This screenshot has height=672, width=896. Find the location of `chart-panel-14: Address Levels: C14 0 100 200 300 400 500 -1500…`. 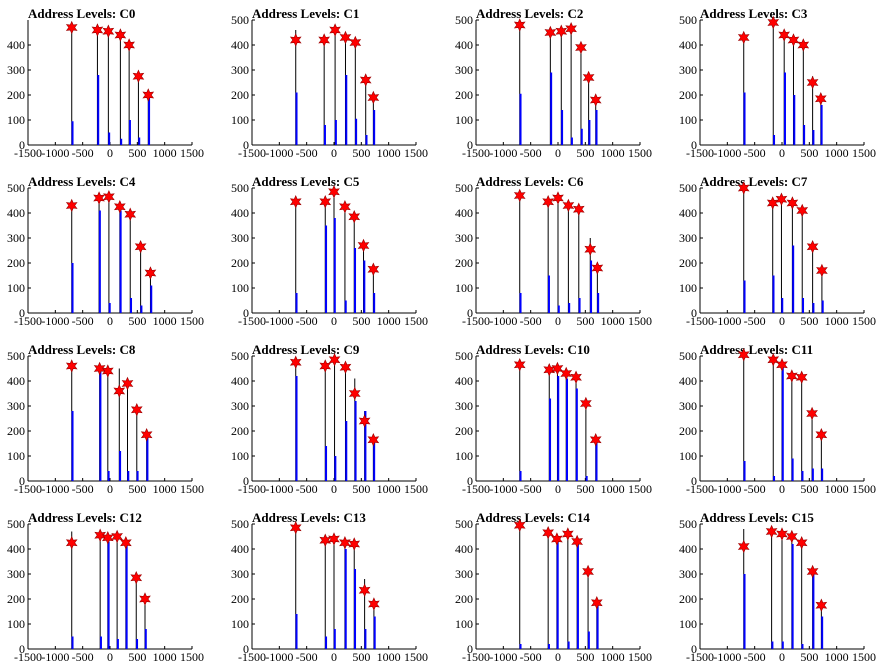

chart-panel-14: Address Levels: C14 0 100 200 300 400 500 -1500… is located at coordinates (553, 587).